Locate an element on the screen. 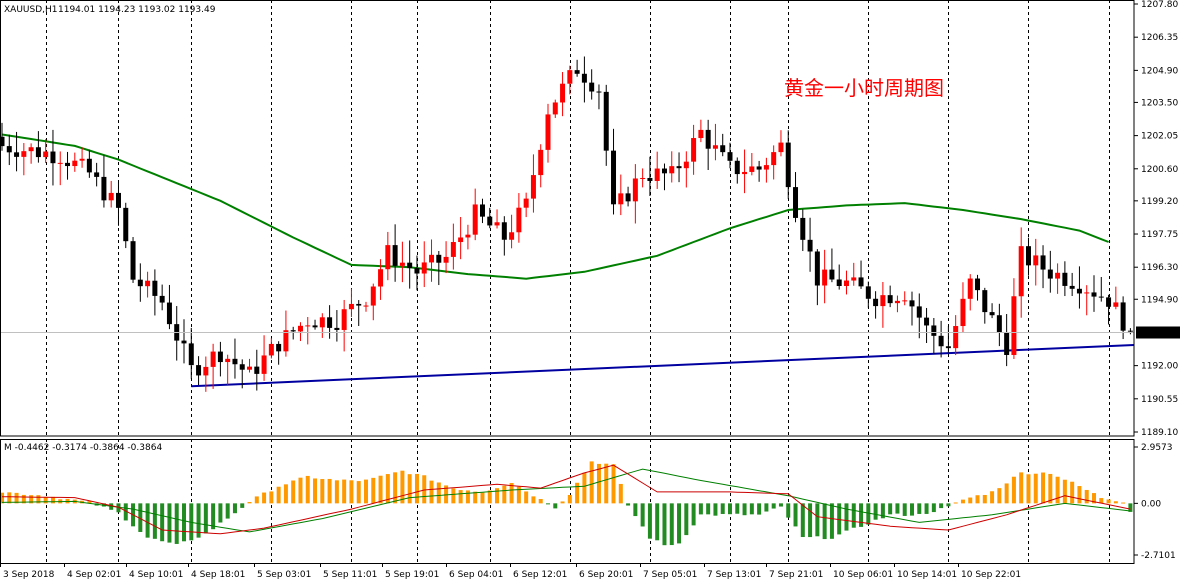 The image size is (1181, 588). histogram-layer is located at coordinates (566, 503).